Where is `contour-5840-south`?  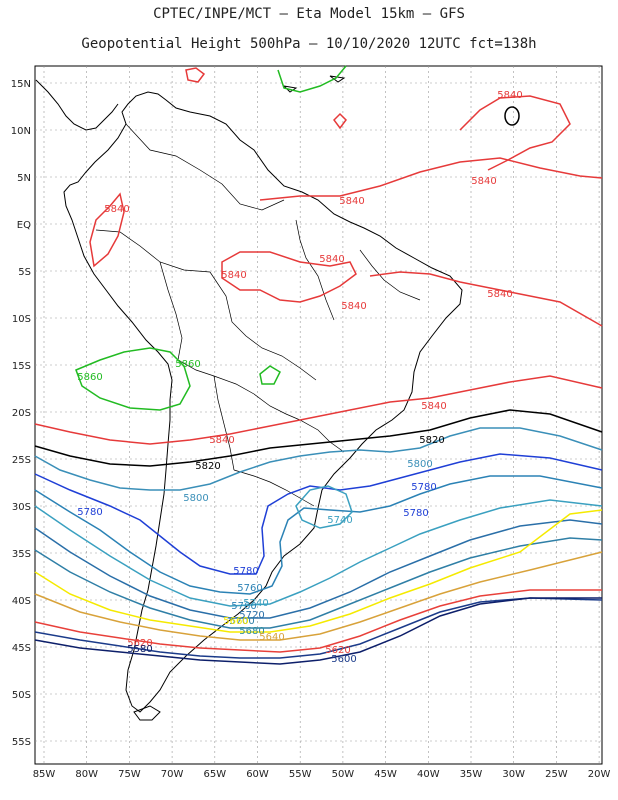
contour-5840-south is located at coordinates (318, 410).